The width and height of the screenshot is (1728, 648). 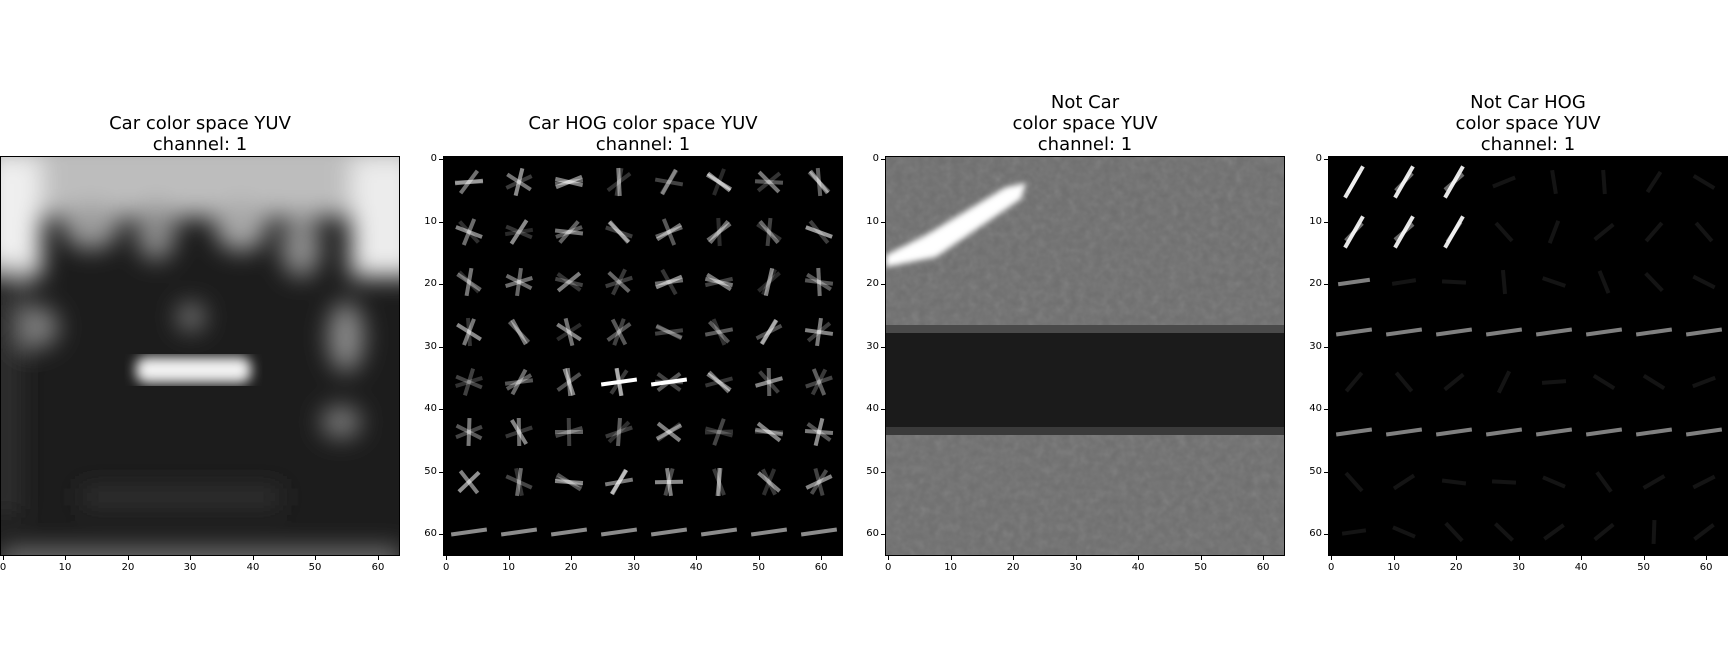 I want to click on y-tick-label: 20, so click(x=1315, y=284).